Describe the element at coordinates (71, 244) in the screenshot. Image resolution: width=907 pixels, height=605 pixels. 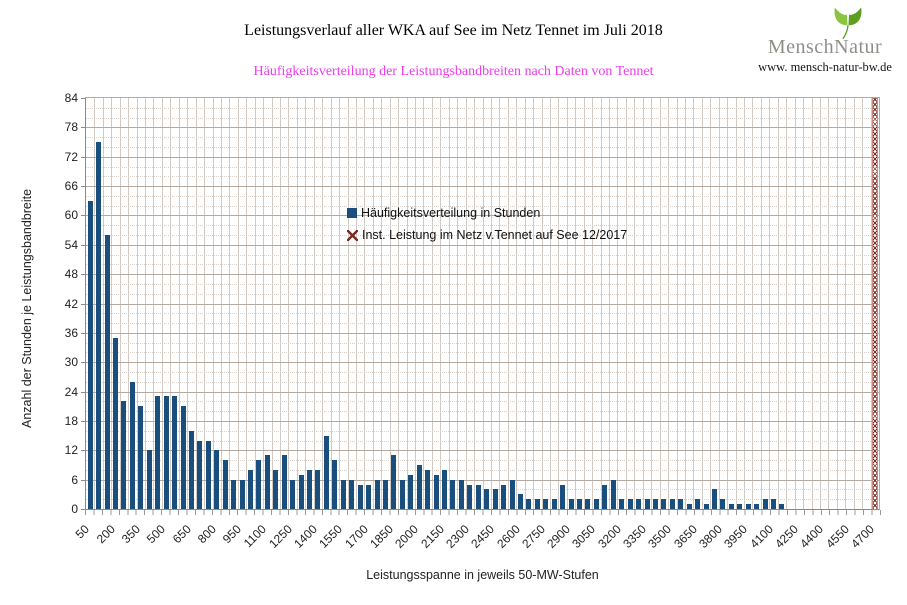
I see `y-tick-label: 54` at that location.